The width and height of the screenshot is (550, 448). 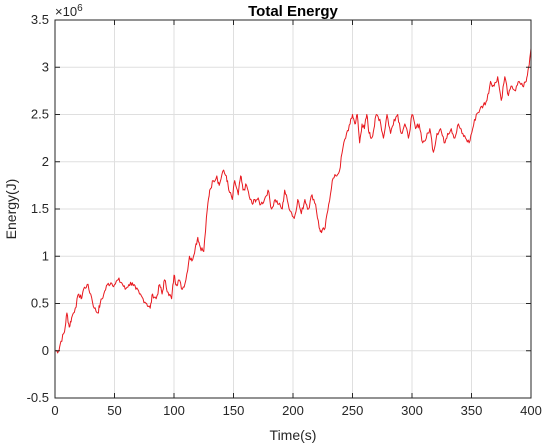 What do you see at coordinates (472, 410) in the screenshot?
I see `x-tick-label: 350` at bounding box center [472, 410].